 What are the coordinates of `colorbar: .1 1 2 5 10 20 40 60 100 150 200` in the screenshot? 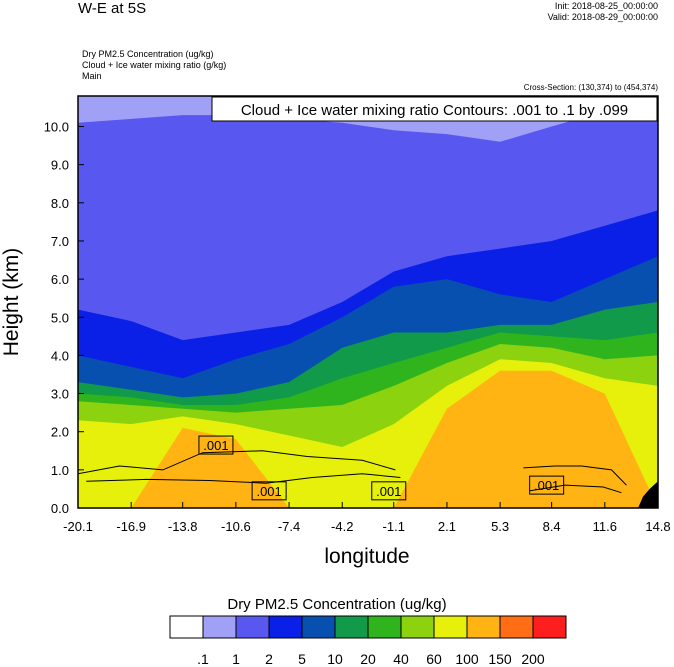 It's located at (368, 641).